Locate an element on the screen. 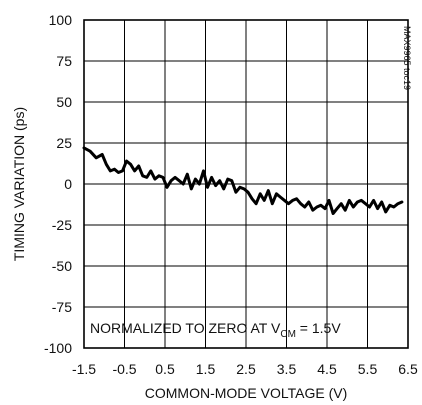  x-tick-label: 6.5 is located at coordinates (408, 369).